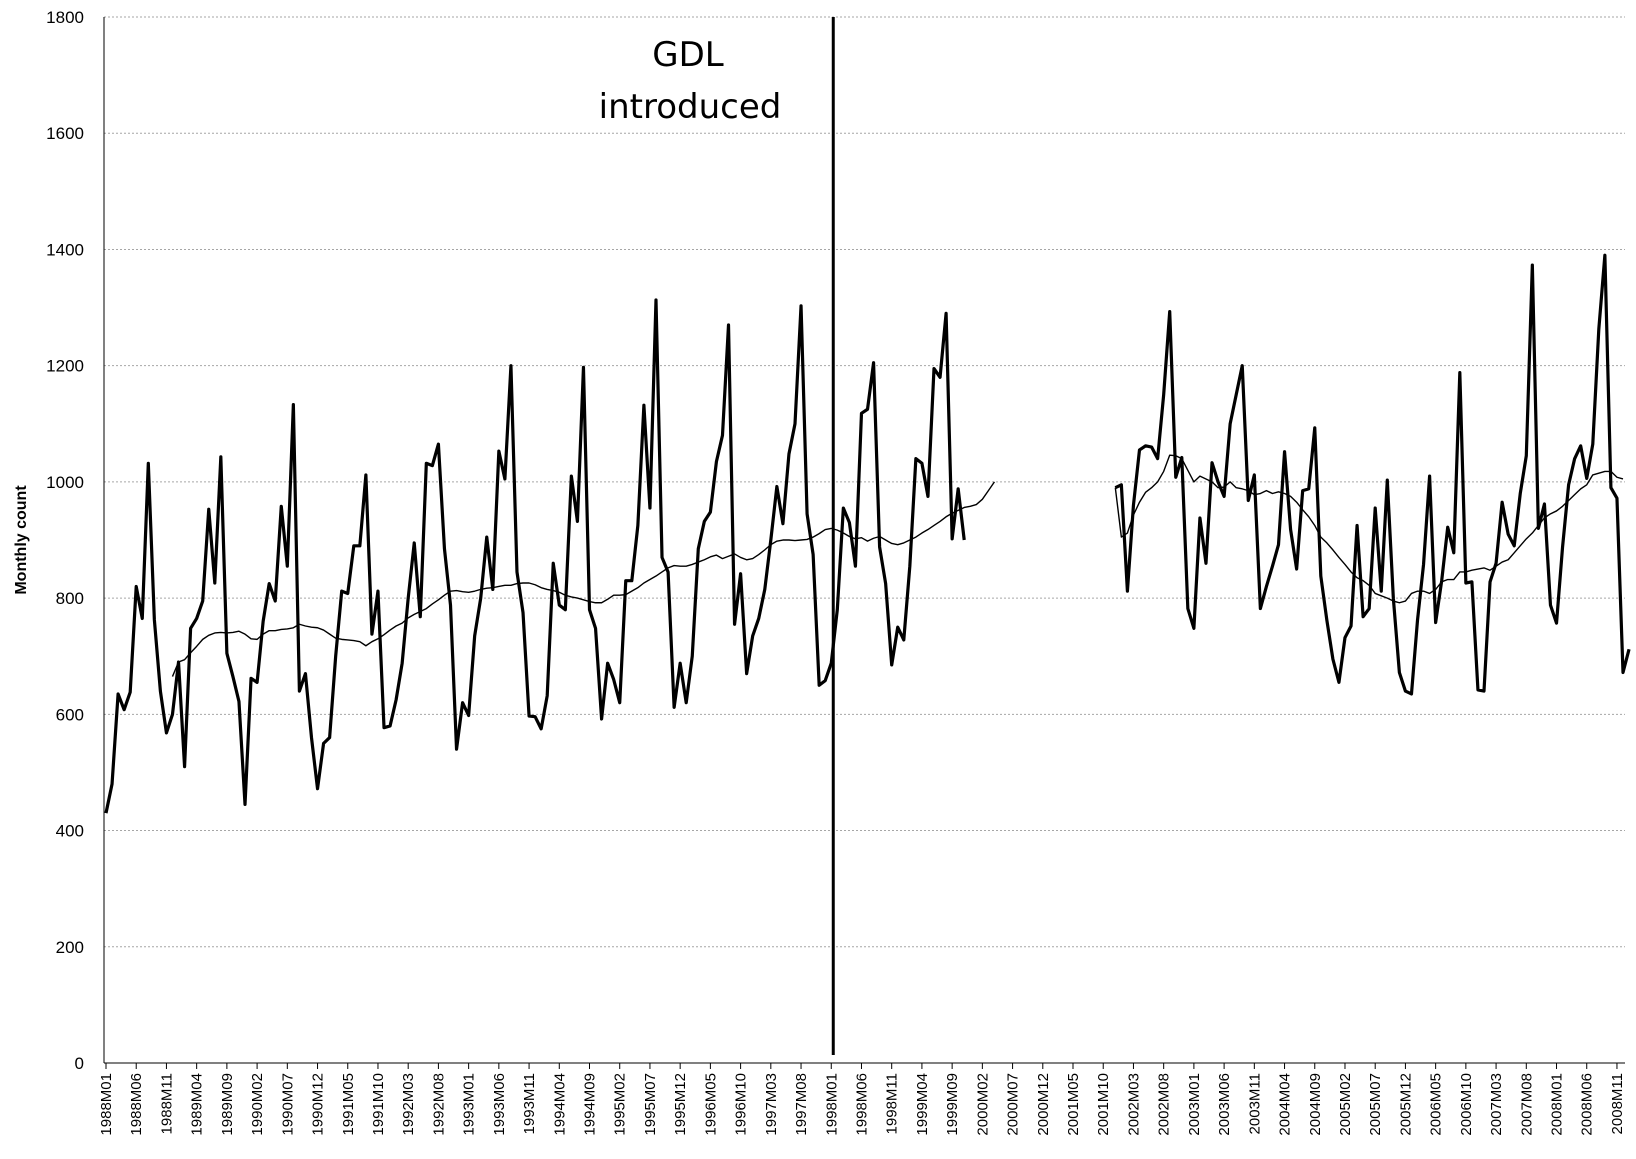 This screenshot has height=1159, width=1636. I want to click on y-tick-label-1200: 1200, so click(65, 366).